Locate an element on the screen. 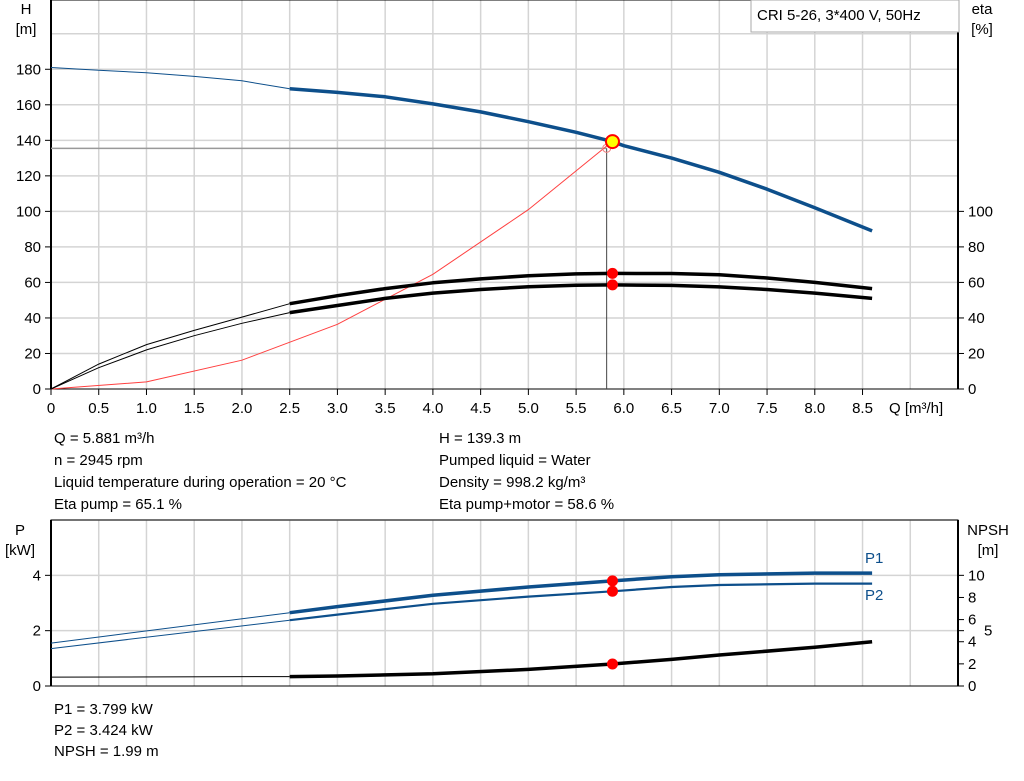  eta-axis-label-name: eta is located at coordinates (983, 9).